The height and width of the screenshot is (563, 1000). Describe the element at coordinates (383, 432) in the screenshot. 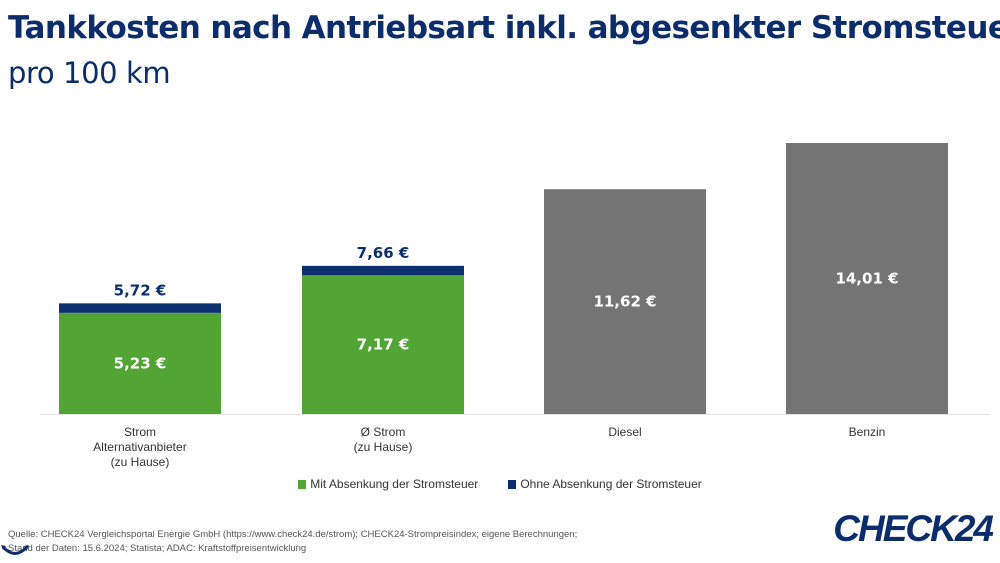

I see `category-label: Ø Strom` at that location.